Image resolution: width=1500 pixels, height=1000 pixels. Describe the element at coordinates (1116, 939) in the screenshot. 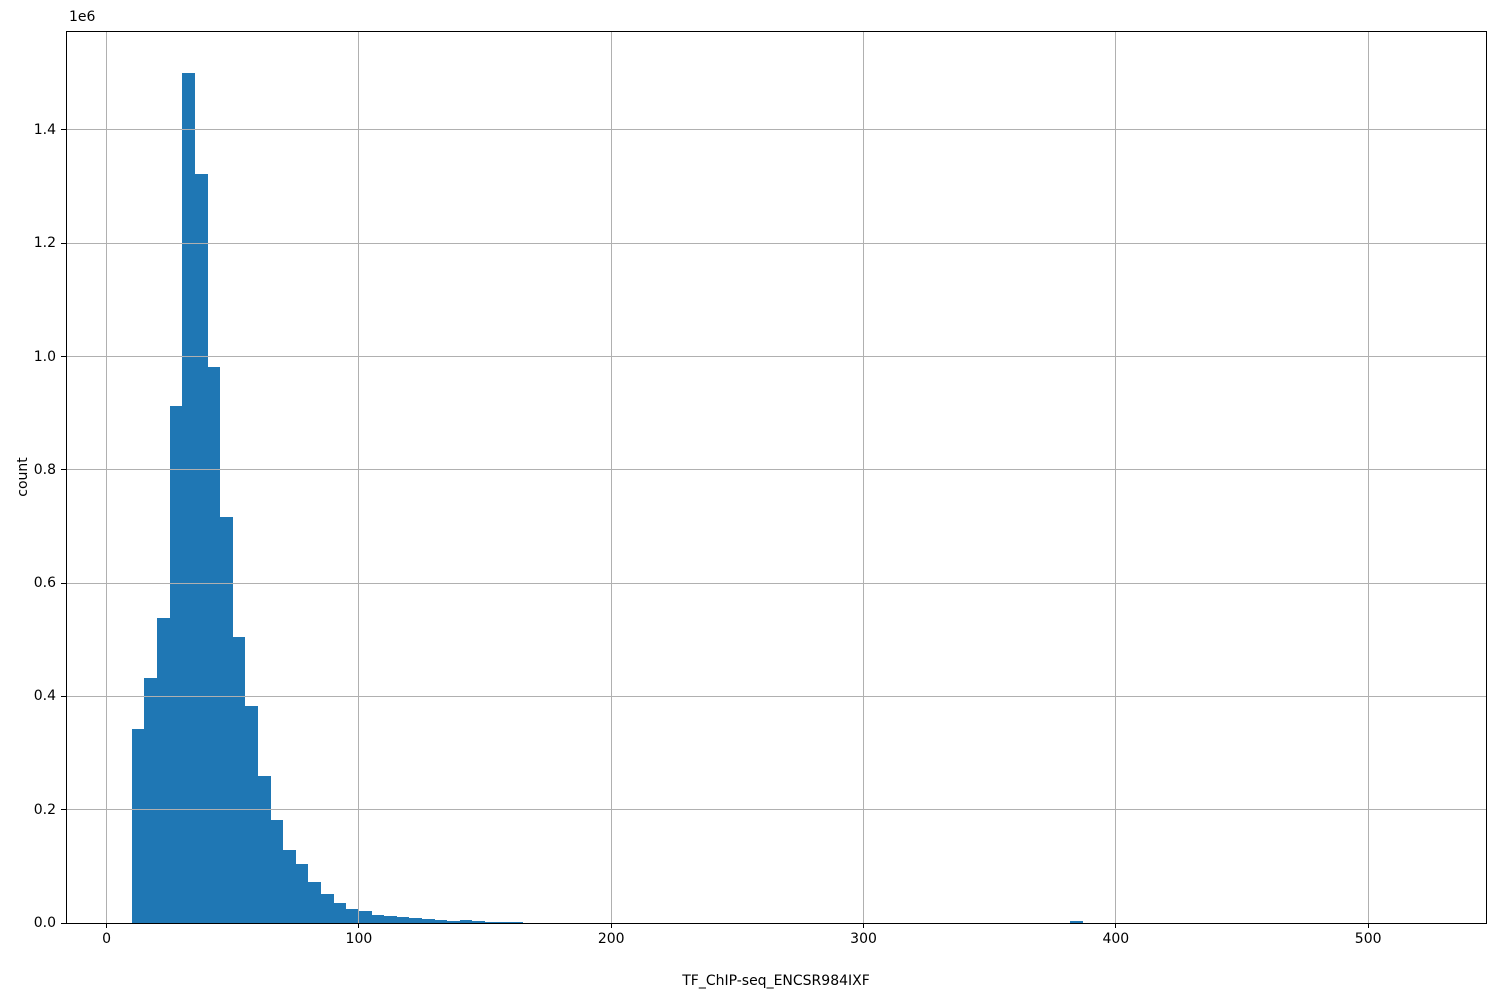

I see `x-tick-label: 400` at that location.